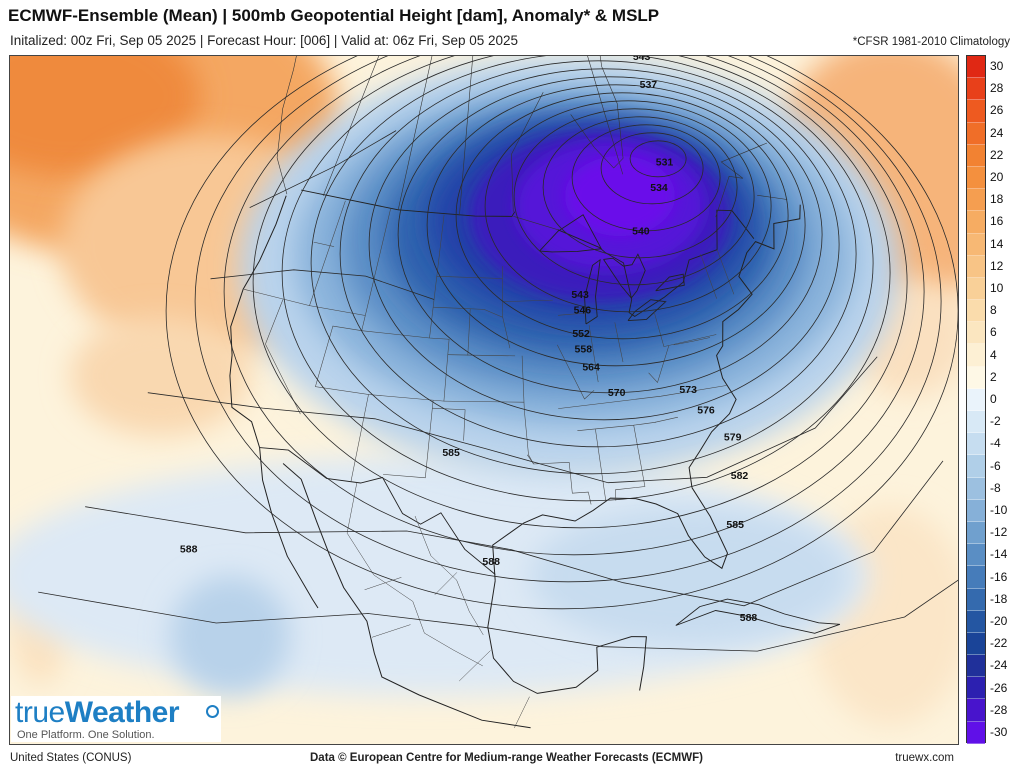 The width and height of the screenshot is (1024, 768). I want to click on colorbar-tick-label: -18, so click(999, 598).